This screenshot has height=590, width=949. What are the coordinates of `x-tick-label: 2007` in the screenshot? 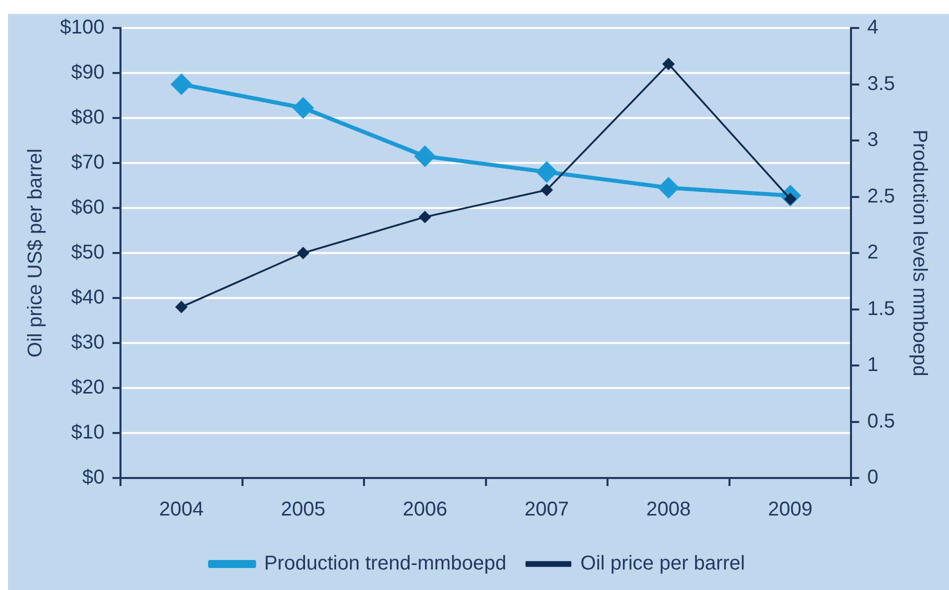 It's located at (546, 509).